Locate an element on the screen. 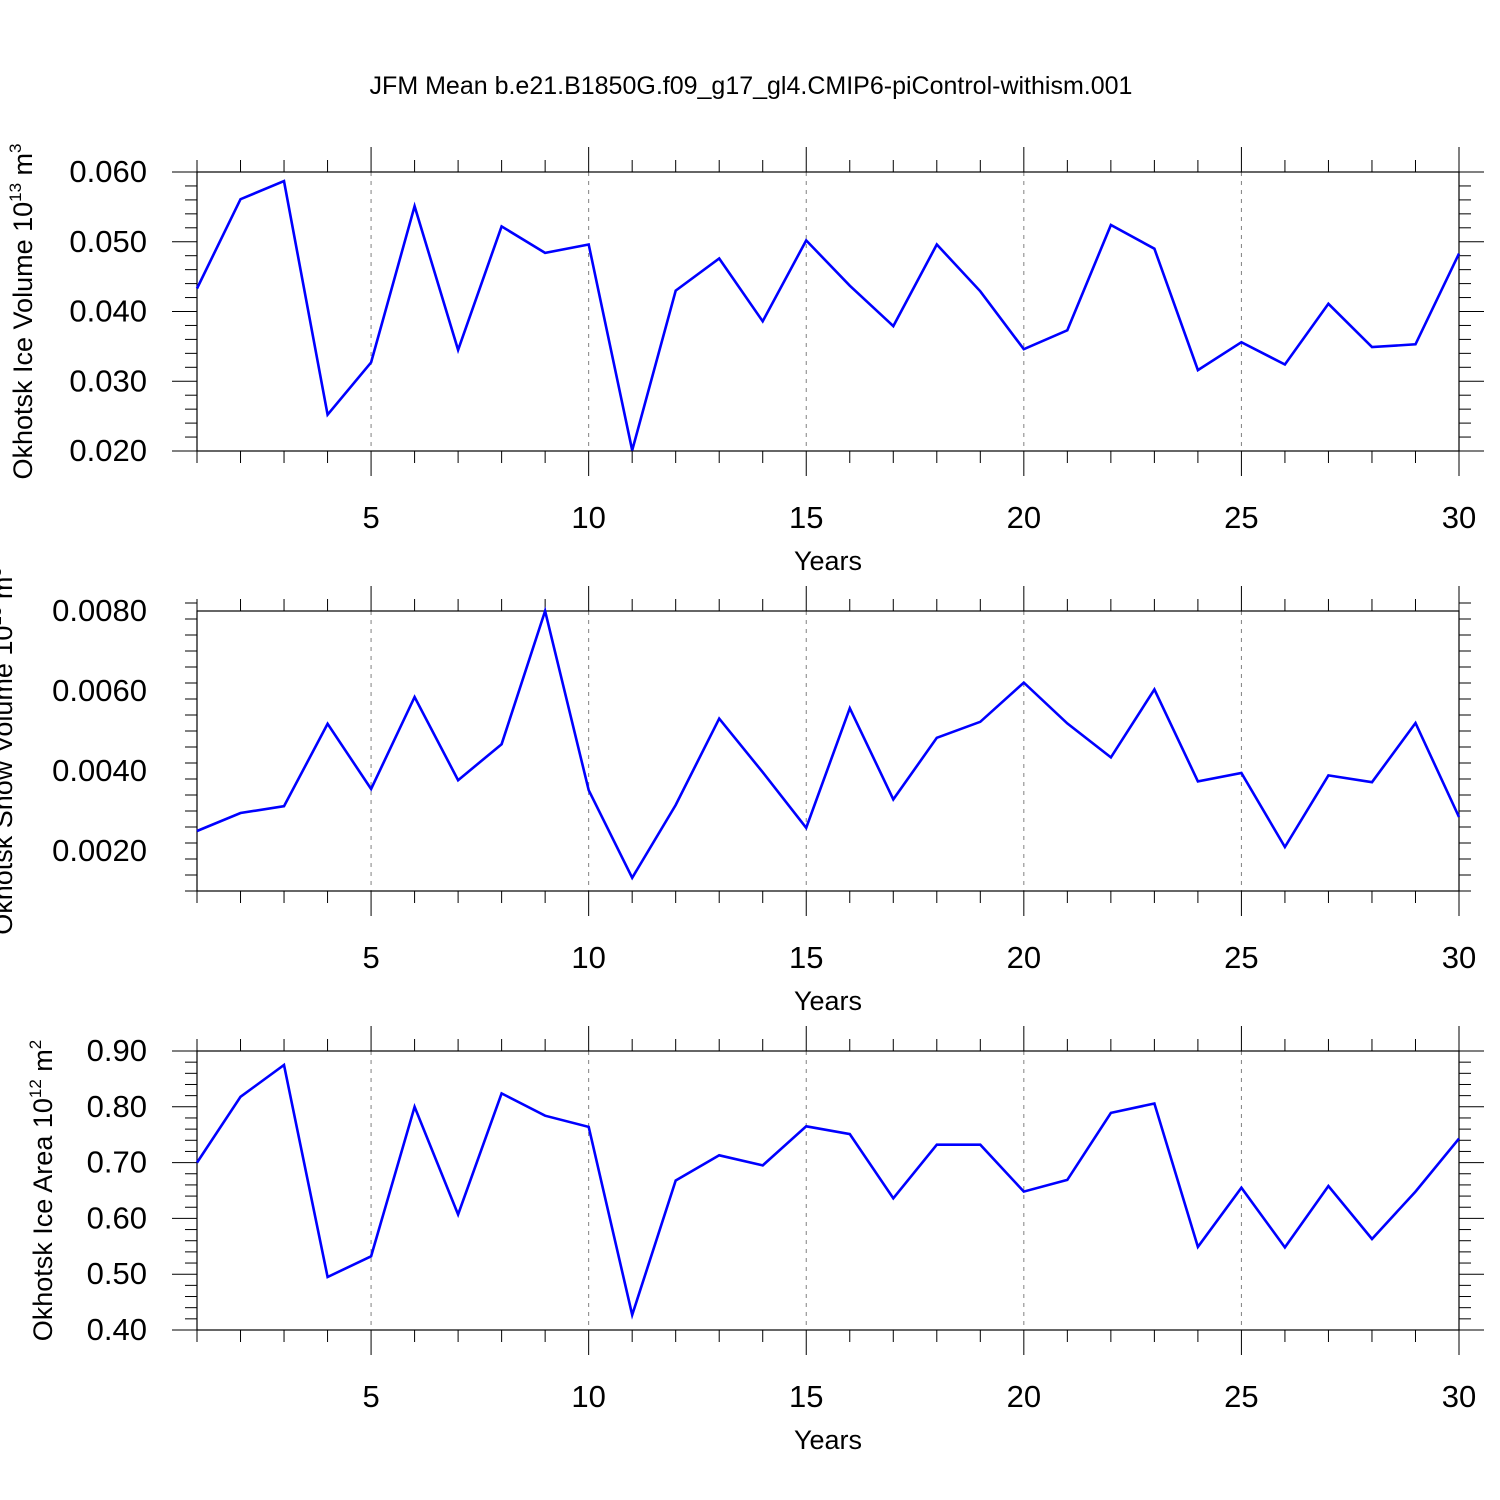 This screenshot has width=1500, height=1500. y-tick-label: 0.0060 is located at coordinates (99, 690).